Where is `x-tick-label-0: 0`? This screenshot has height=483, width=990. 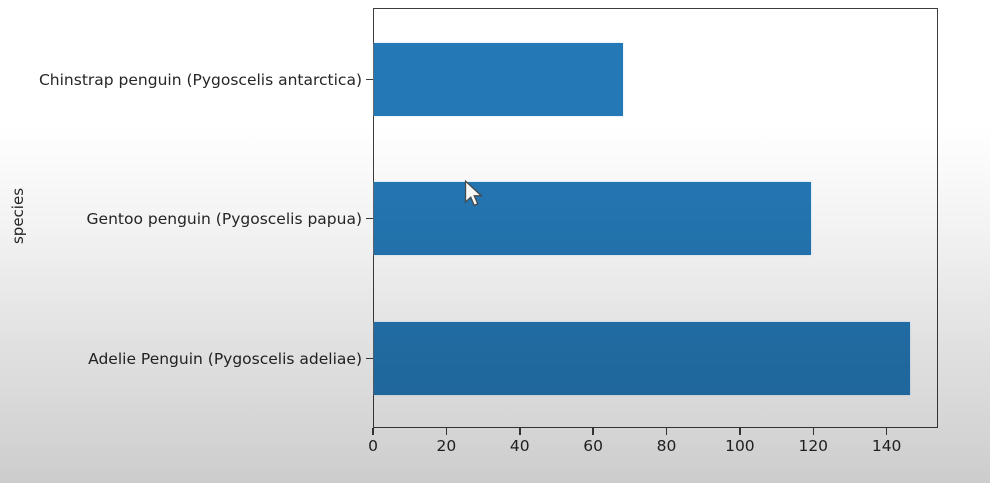 x-tick-label-0: 0 is located at coordinates (373, 446).